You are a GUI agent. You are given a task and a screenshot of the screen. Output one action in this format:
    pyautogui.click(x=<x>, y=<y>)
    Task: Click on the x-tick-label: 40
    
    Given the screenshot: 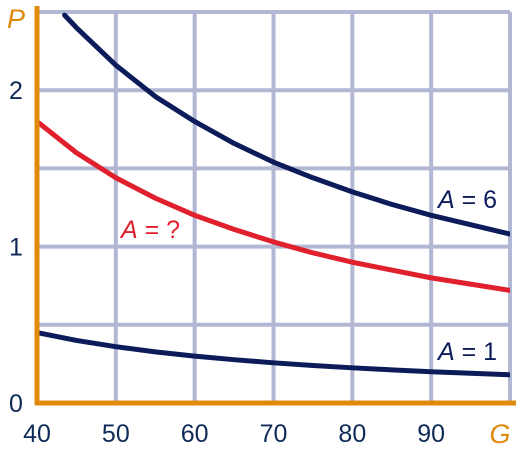 What is the action you would take?
    pyautogui.click(x=37, y=434)
    